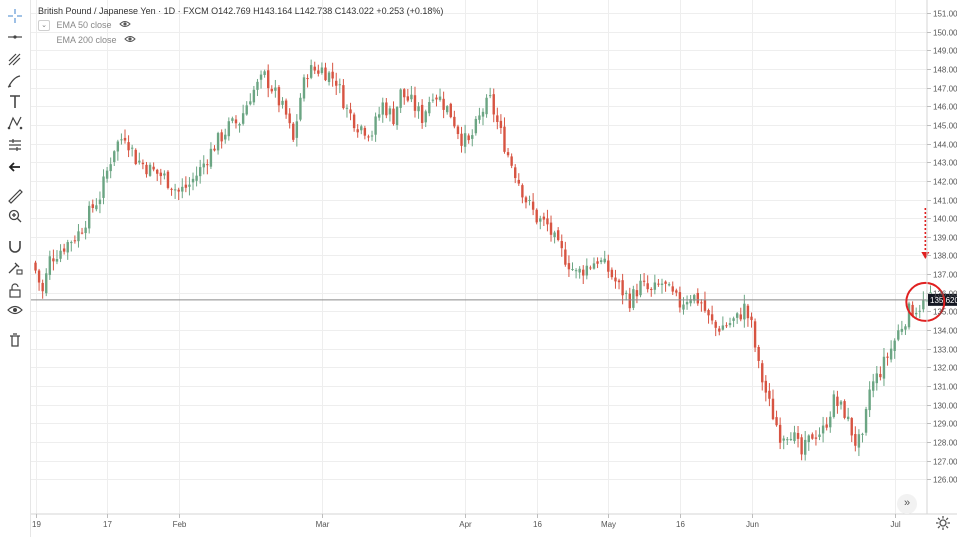 This screenshot has height=537, width=957. I want to click on price-tick-label: 135.000, so click(945, 312).